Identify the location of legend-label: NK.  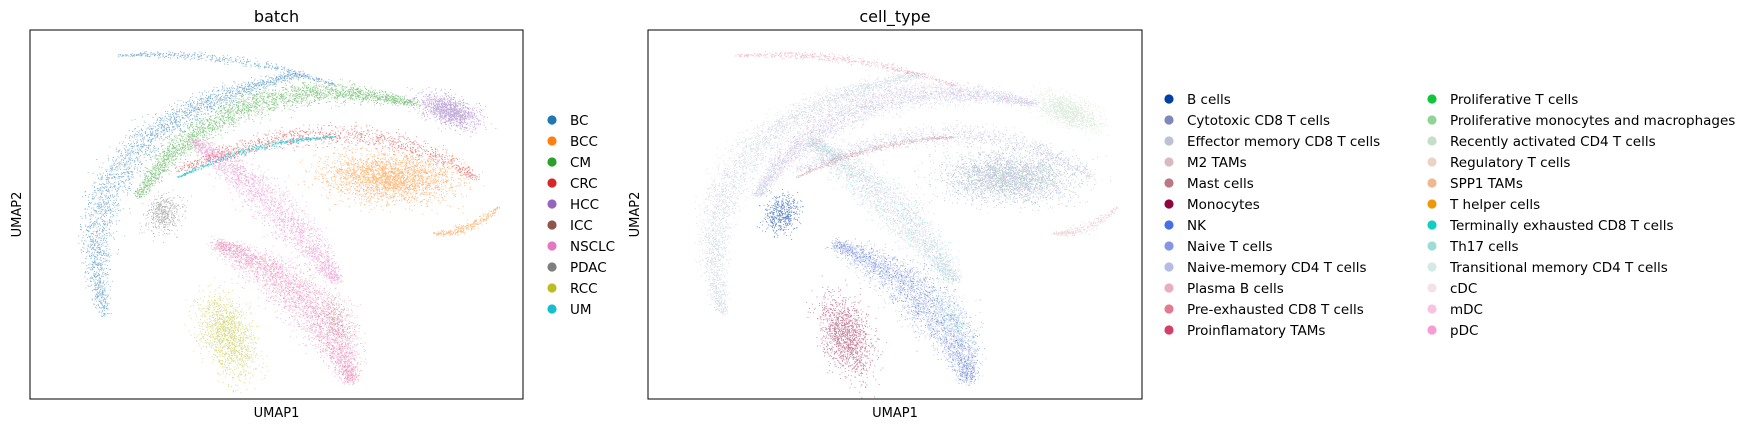
(1197, 226).